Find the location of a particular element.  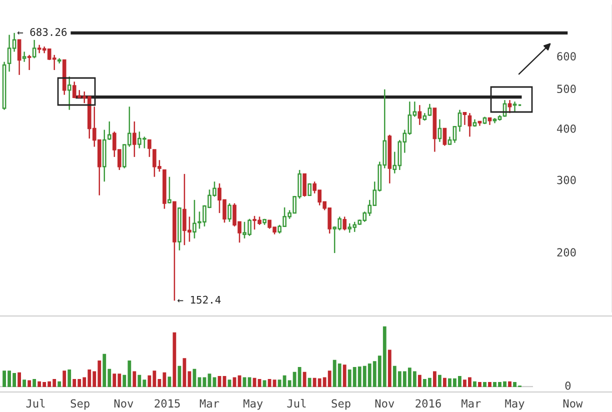

annotation: ← 152.4 is located at coordinates (199, 300).